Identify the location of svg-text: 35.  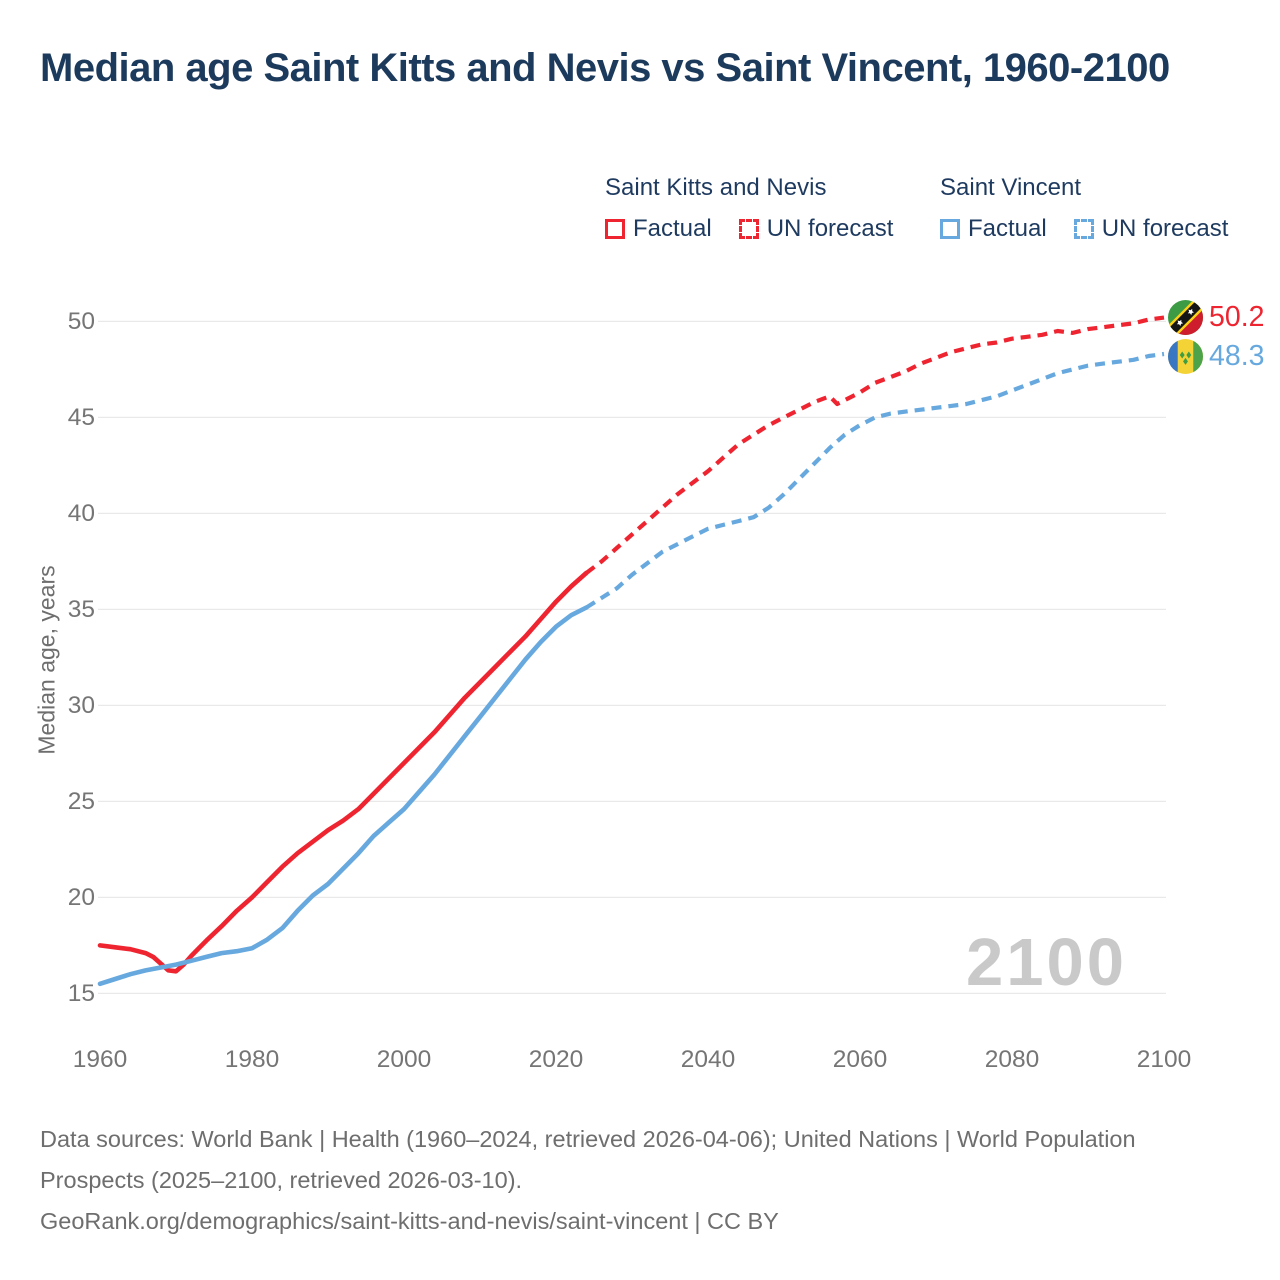
(81, 609).